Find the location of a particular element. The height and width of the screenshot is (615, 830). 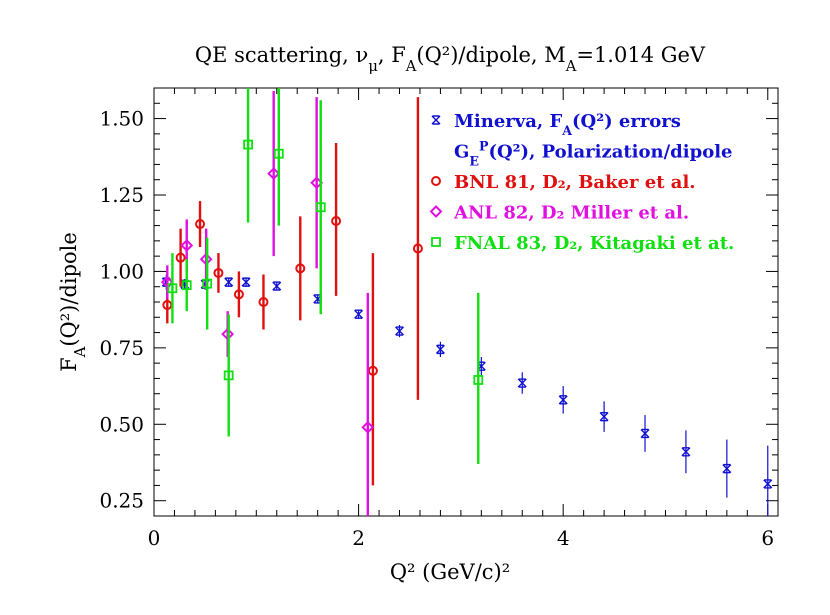

legend-label: GEP(Q²), Polarization/dipole is located at coordinates (593, 153).